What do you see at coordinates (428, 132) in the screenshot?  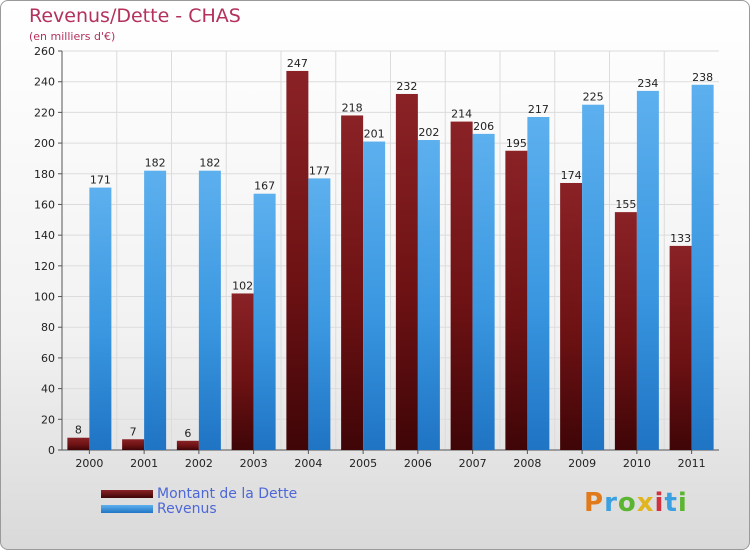 I see `data-label-revenus-2006: 202` at bounding box center [428, 132].